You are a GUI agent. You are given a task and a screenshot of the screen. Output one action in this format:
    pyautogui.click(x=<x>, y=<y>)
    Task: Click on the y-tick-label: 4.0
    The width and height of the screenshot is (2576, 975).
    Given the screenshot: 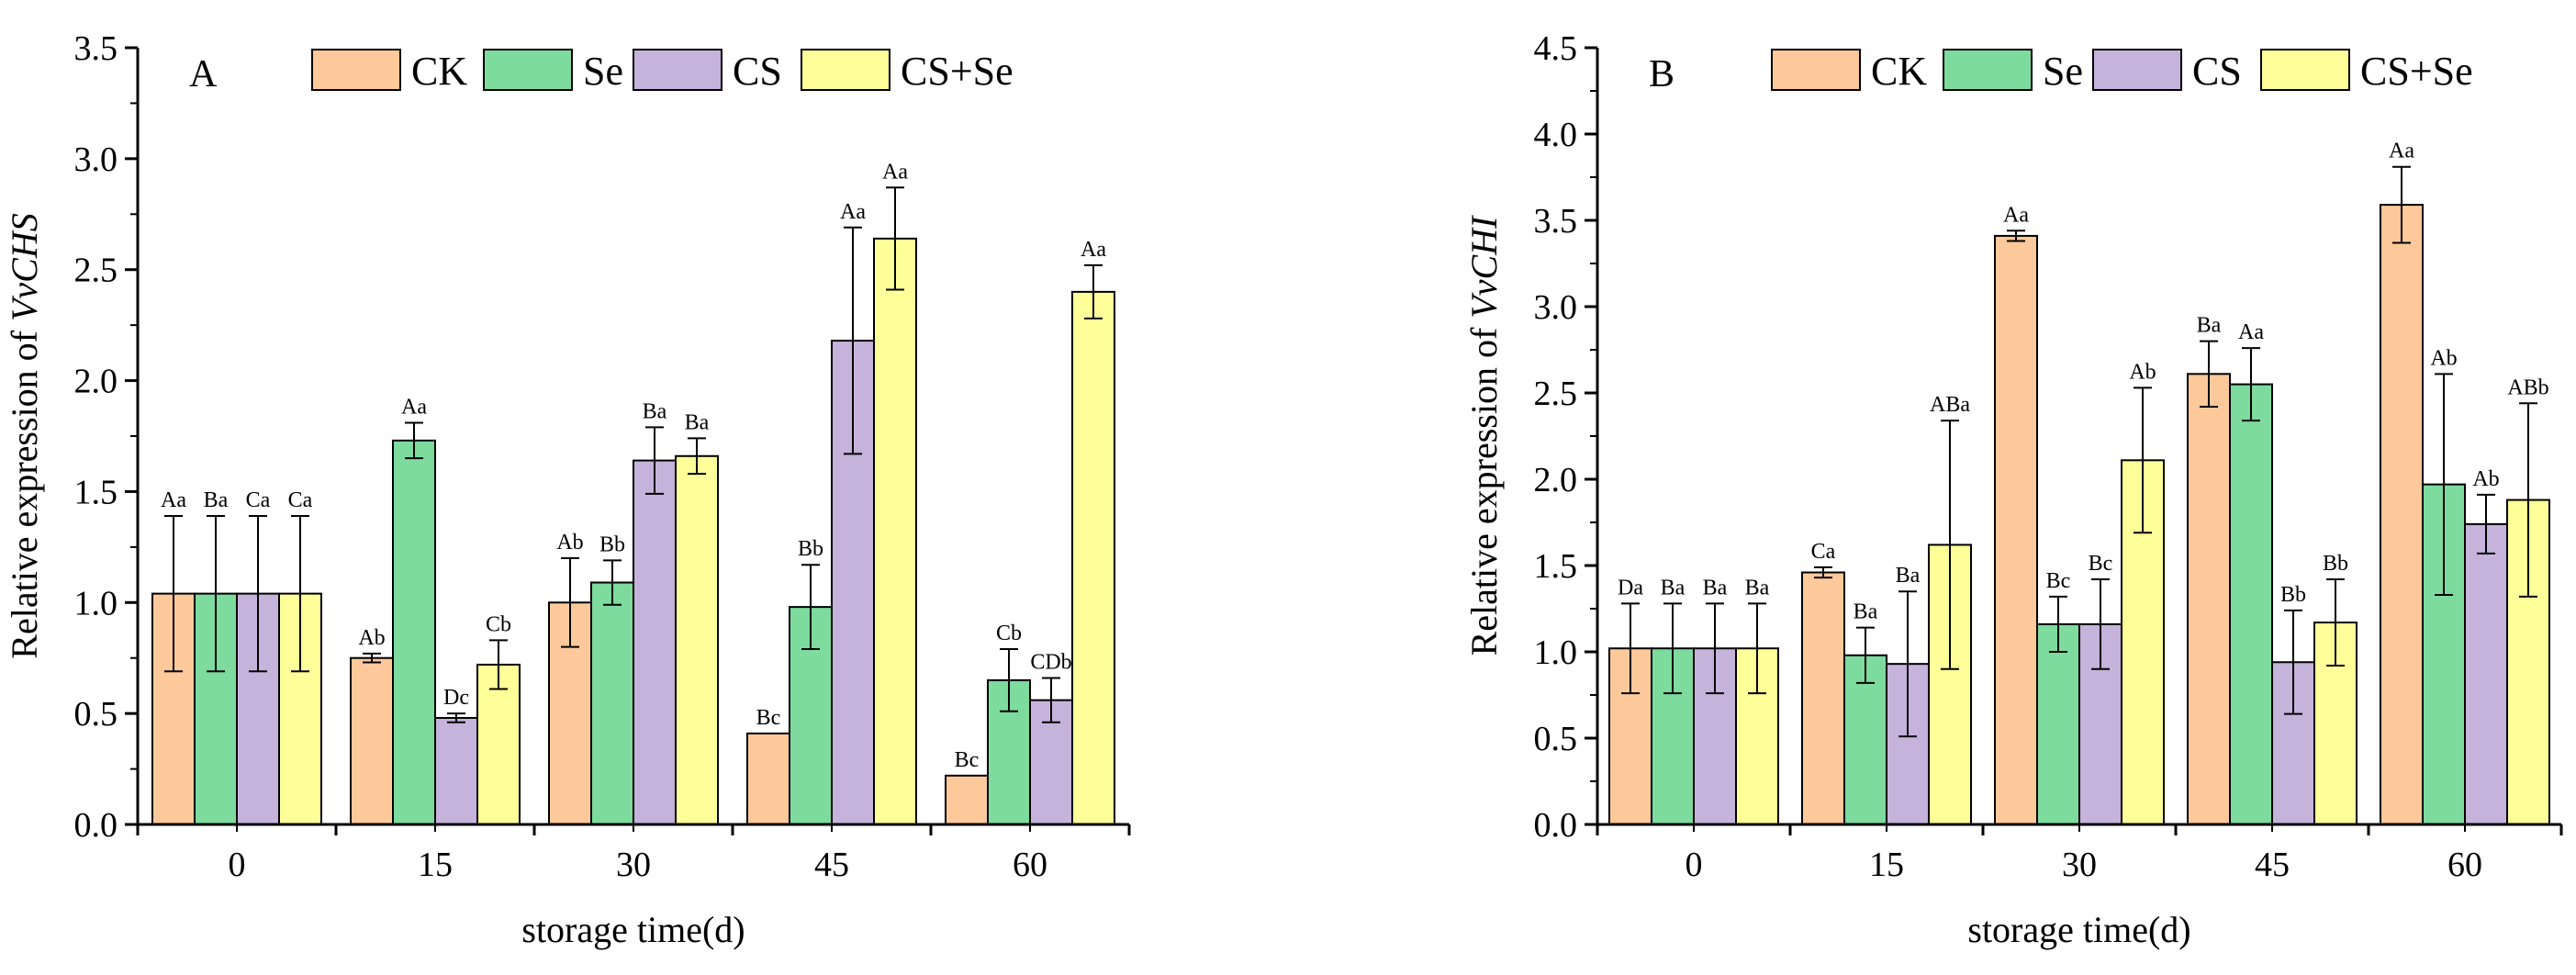 What is the action you would take?
    pyautogui.click(x=1556, y=135)
    